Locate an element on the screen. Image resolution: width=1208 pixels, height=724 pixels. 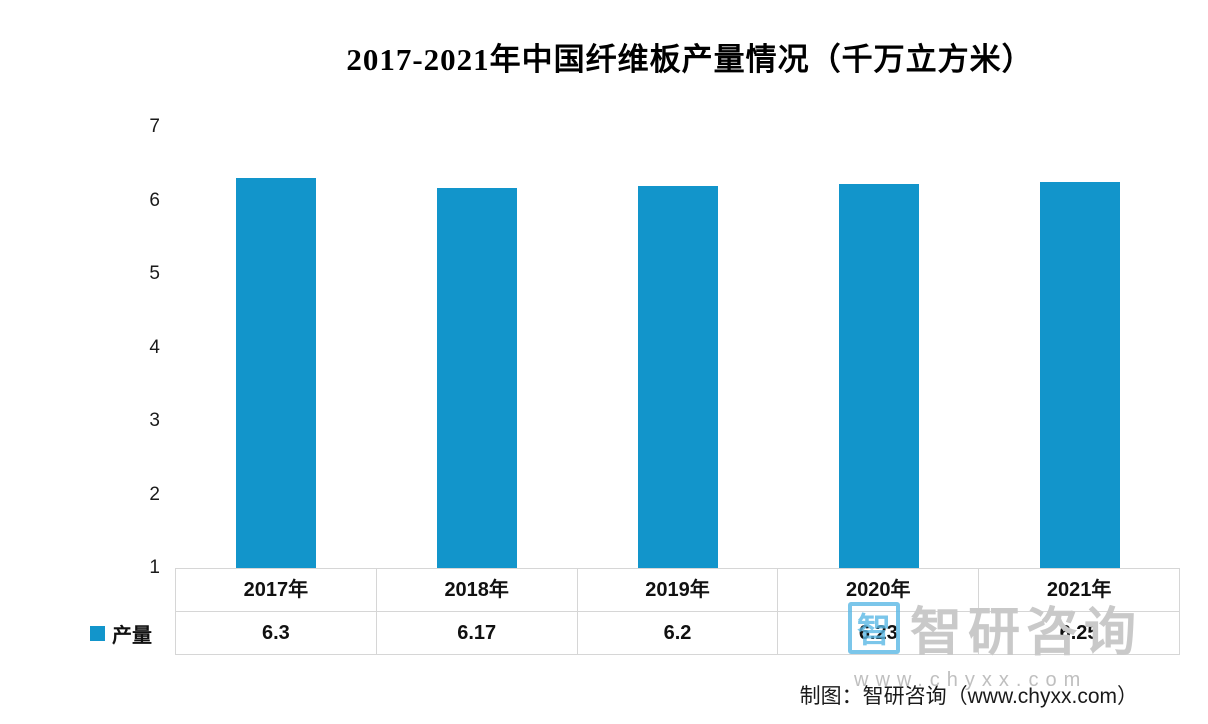
table-value-cell: 6.3 is located at coordinates (276, 633).